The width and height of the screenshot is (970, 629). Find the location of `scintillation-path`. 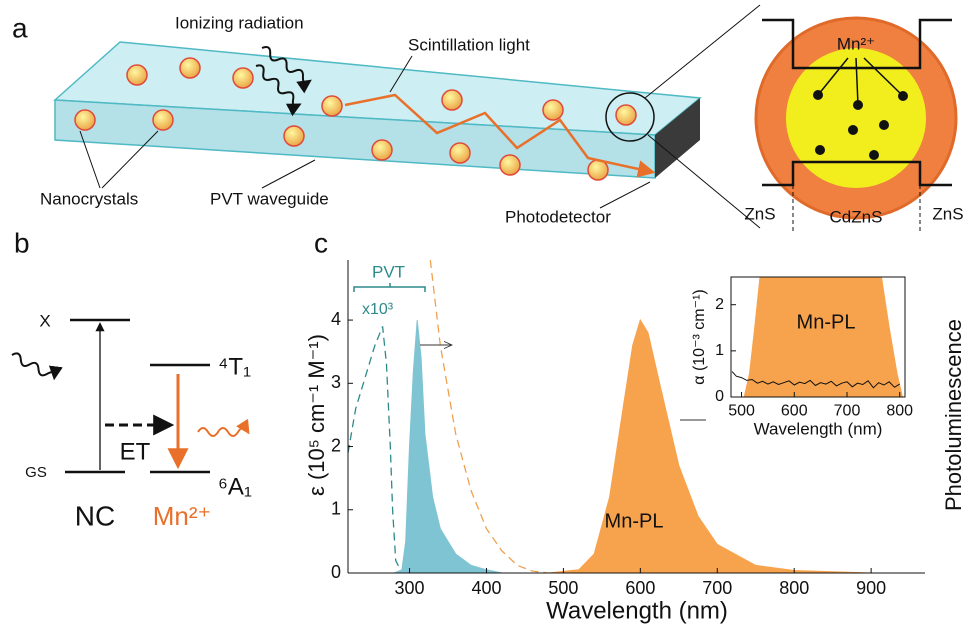

scintillation-path is located at coordinates (500, 135).